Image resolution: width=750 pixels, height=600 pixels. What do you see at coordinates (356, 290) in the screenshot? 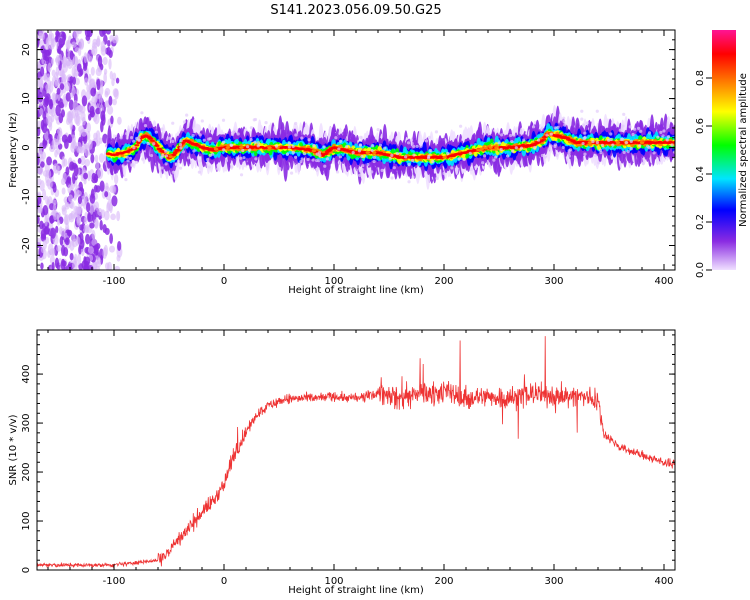
I see `spectrogram-x-axis-label: Height of straight line (km)` at bounding box center [356, 290].